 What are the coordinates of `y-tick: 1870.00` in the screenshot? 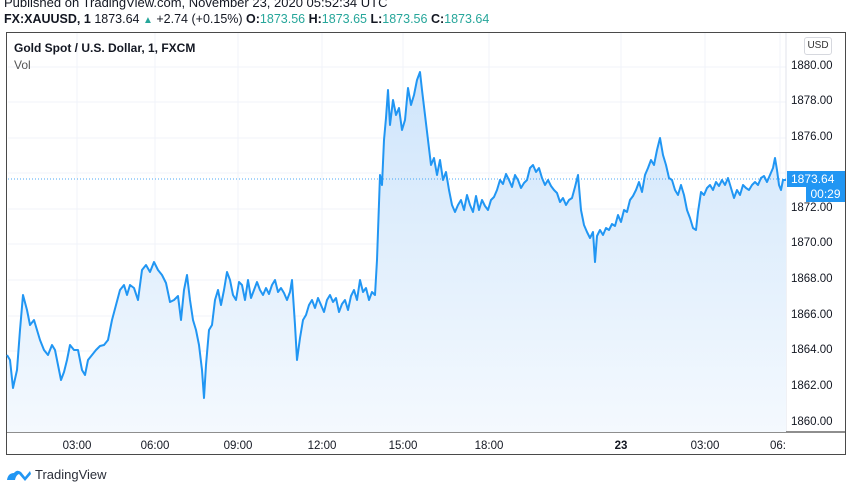 It's located at (812, 243).